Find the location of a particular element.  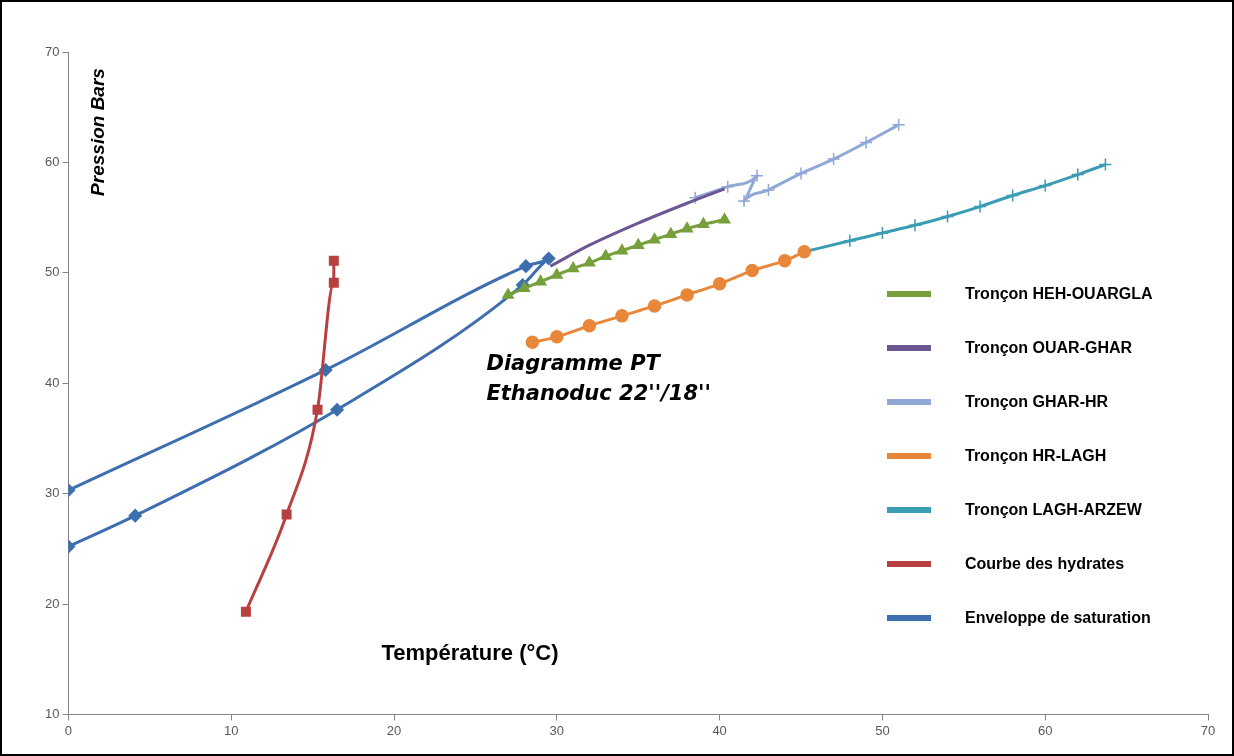

legend-label: Tronçon HR-LAGH is located at coordinates (1036, 456).